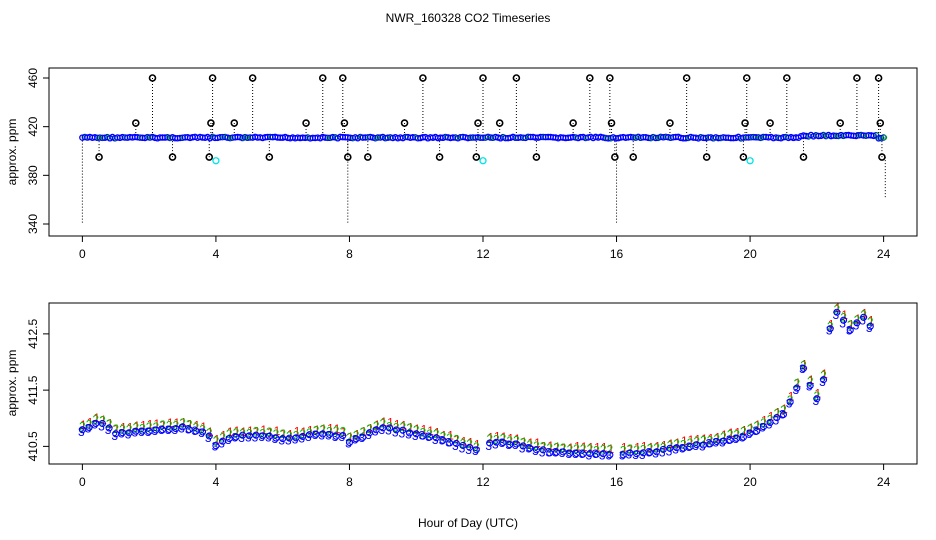  What do you see at coordinates (468, 523) in the screenshot?
I see `x-axis-label: Hour of Day (UTC)` at bounding box center [468, 523].